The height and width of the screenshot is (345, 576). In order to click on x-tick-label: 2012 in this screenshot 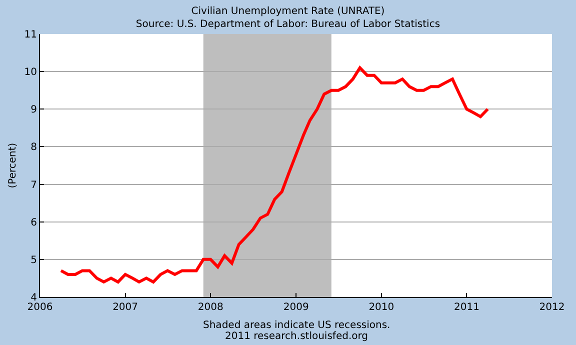, I will do `click(552, 307)`.